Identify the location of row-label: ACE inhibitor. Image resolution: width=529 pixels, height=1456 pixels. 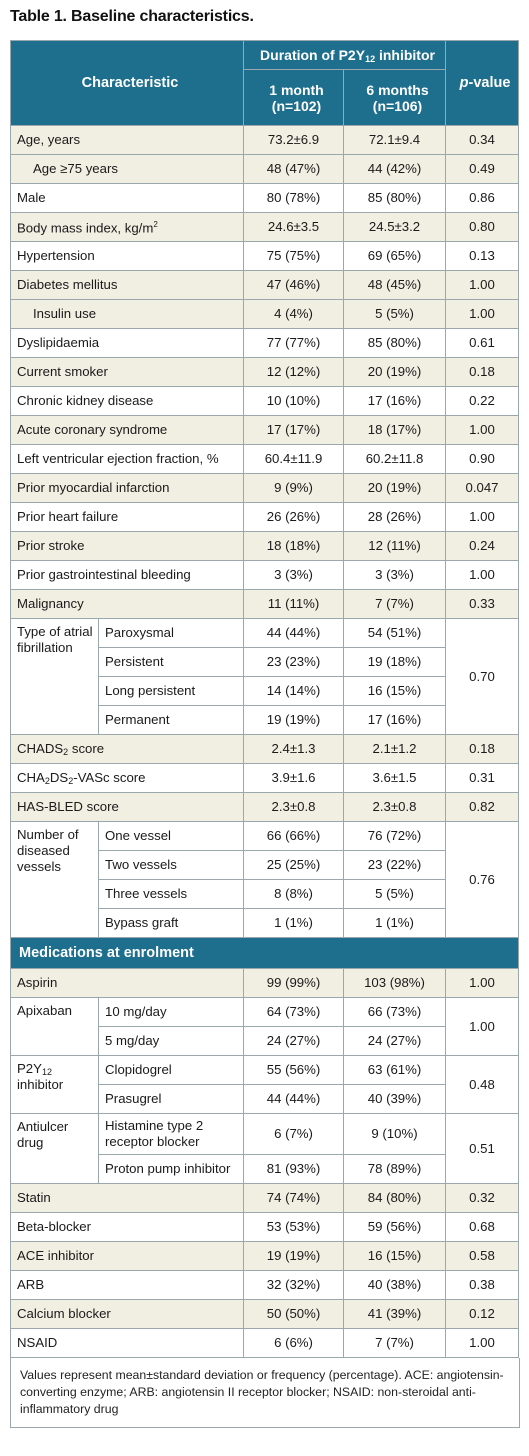
(127, 1256).